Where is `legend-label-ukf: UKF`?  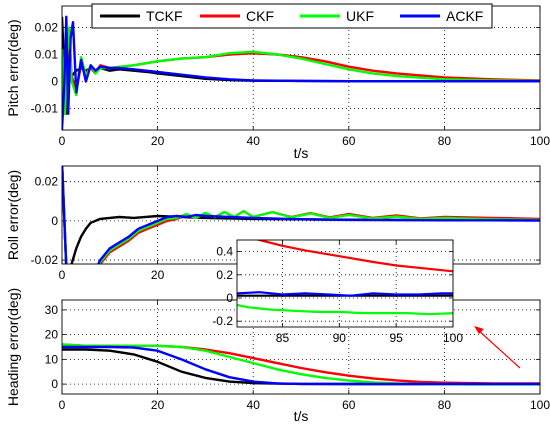
legend-label-ukf: UKF is located at coordinates (360, 16).